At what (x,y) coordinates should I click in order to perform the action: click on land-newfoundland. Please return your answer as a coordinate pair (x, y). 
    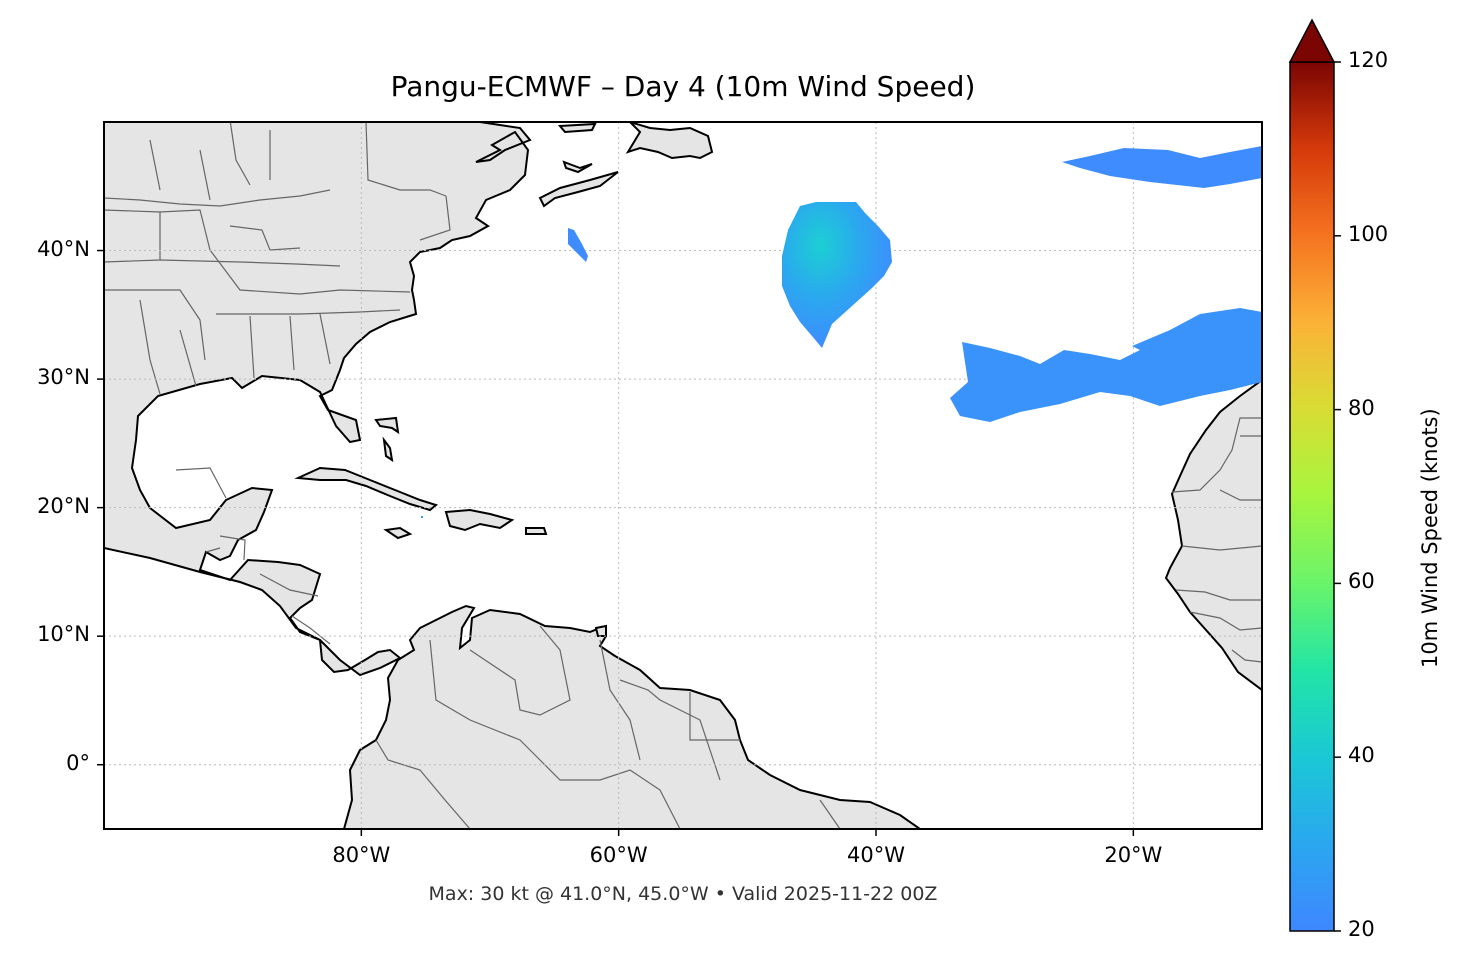
    Looking at the image, I should click on (669, 141).